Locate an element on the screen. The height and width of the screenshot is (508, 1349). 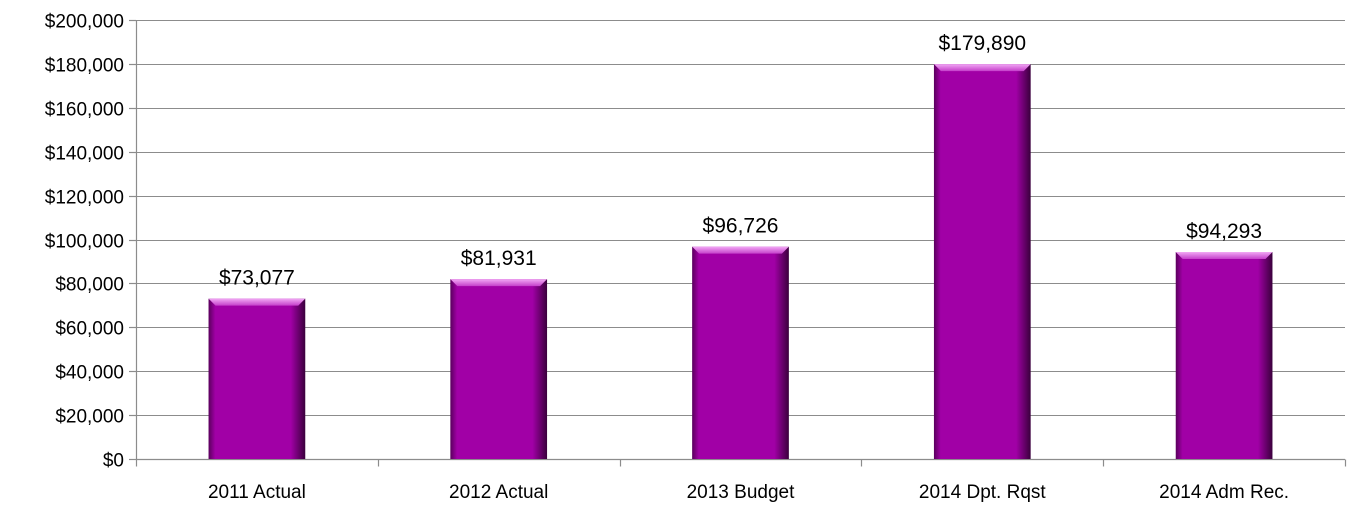
y-tick-label: $60,000 is located at coordinates (89, 329).